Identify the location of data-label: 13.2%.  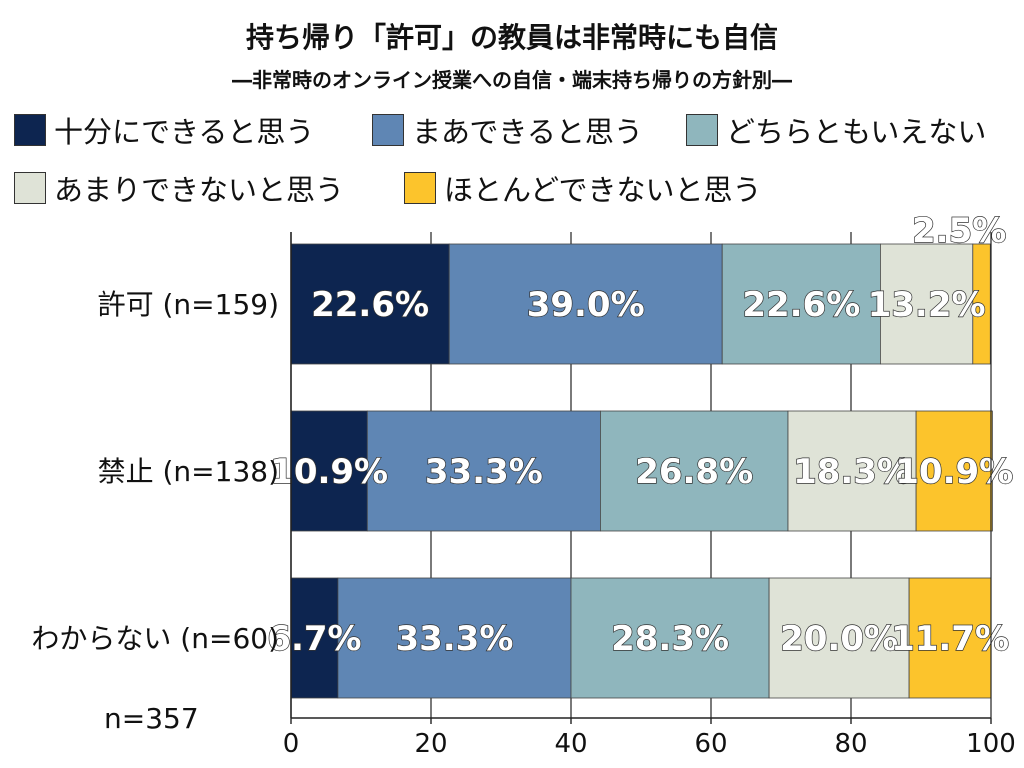
(927, 305).